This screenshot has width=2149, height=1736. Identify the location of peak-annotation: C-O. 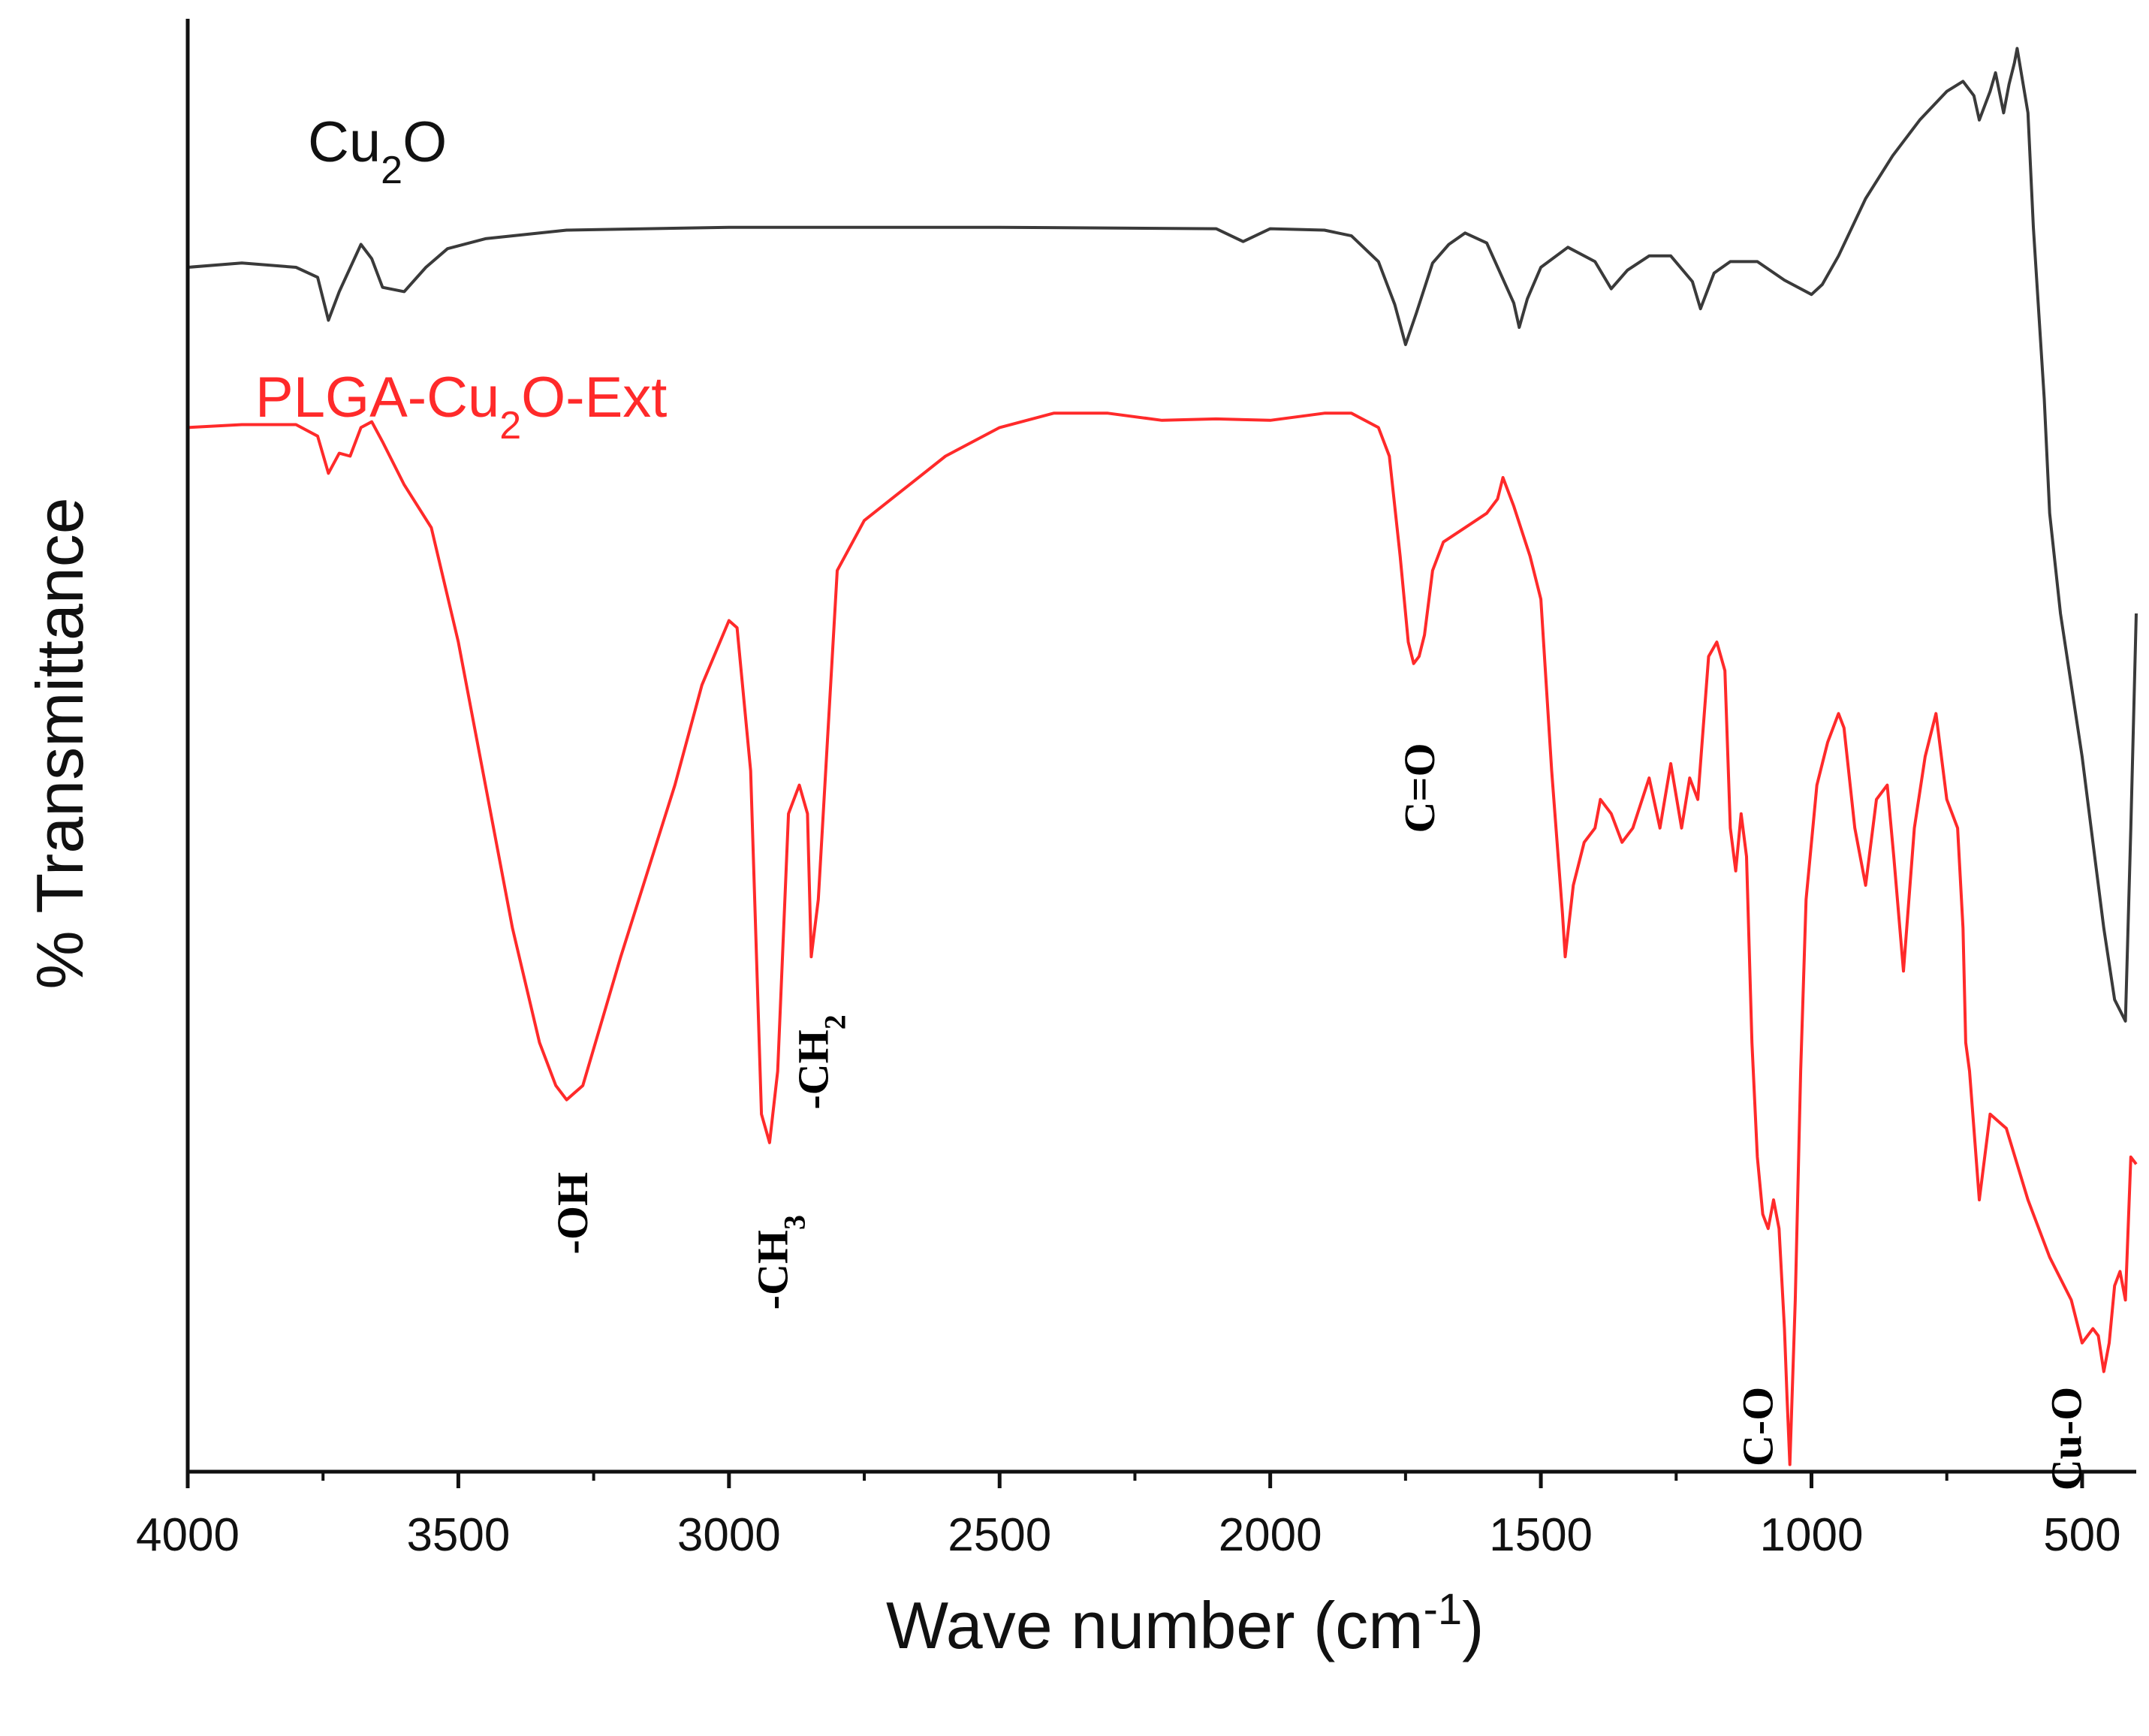
(1757, 1426).